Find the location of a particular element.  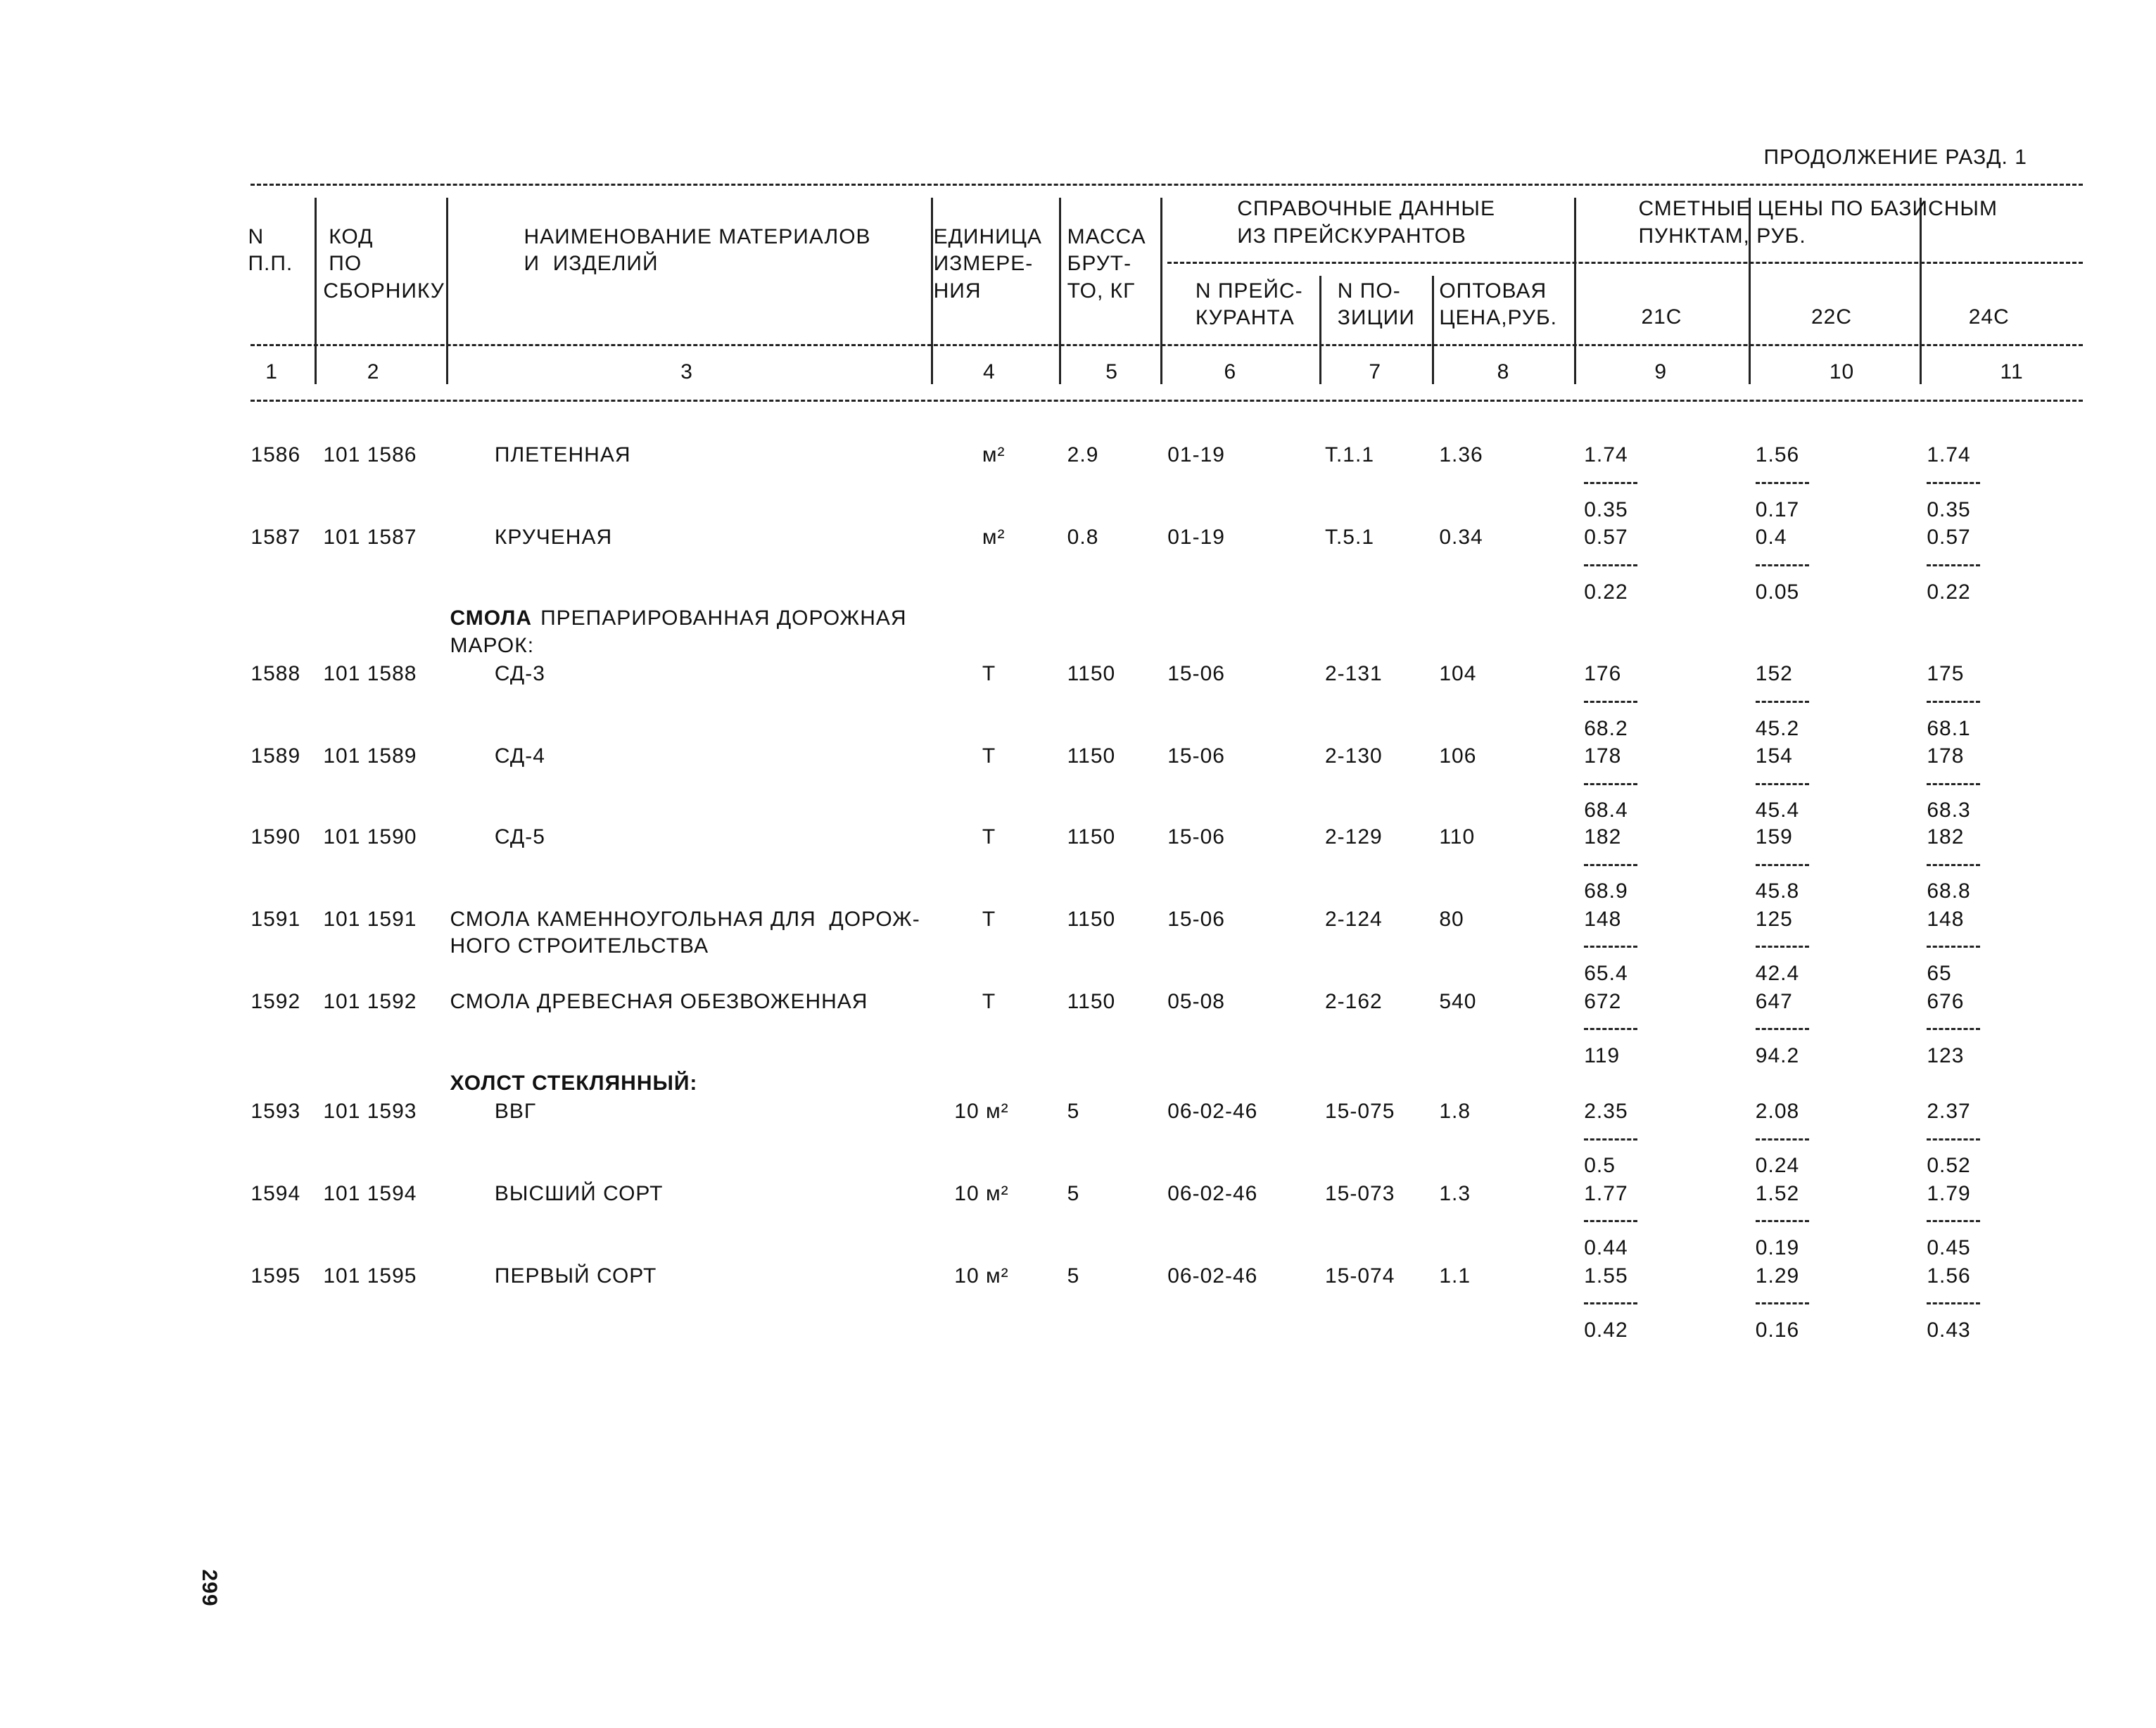

price-bottom: 68.1 is located at coordinates (1949, 728).